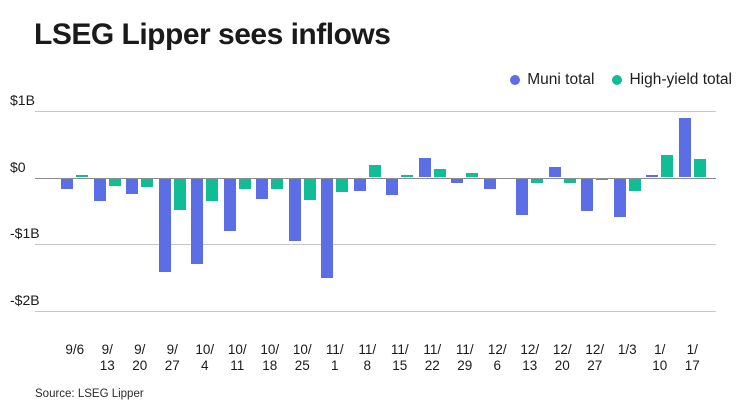 Image resolution: width=740 pixels, height=416 pixels. What do you see at coordinates (270, 357) in the screenshot?
I see `x-axis-tick-label: 10/ 18` at bounding box center [270, 357].